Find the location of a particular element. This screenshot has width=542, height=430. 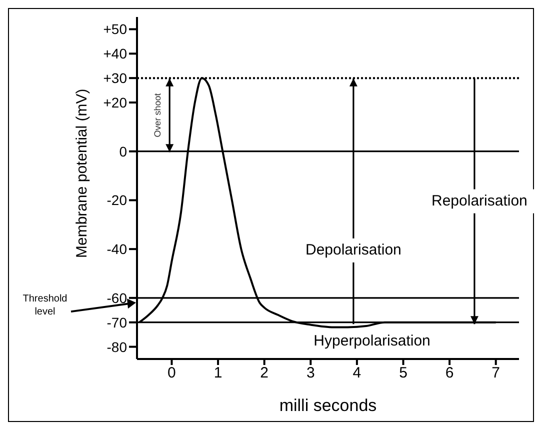

y-tick-label: +20 is located at coordinates (115, 102).